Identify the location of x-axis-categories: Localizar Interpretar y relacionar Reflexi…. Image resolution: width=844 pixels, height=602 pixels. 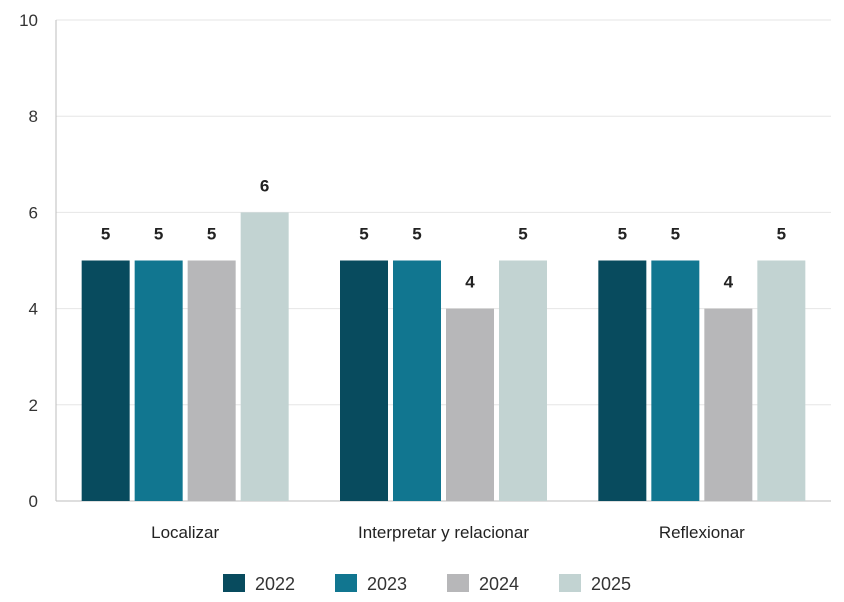
(448, 532).